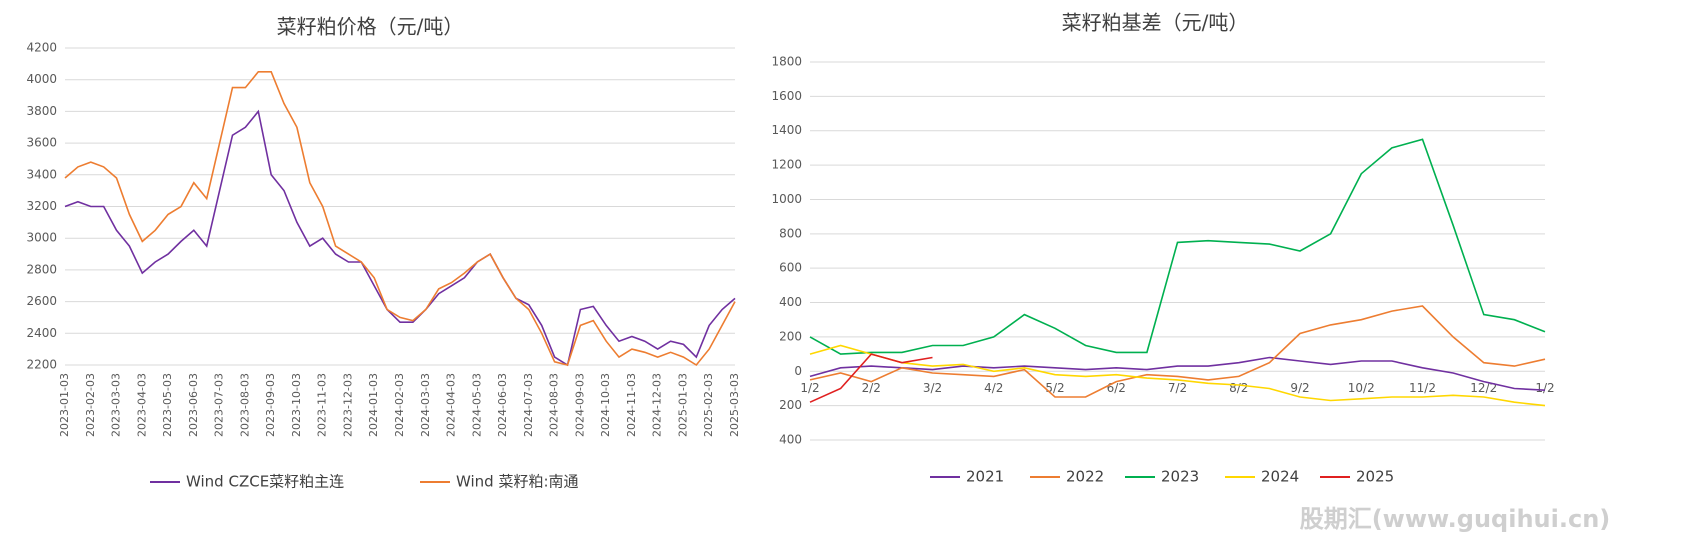 This screenshot has height=551, width=1701. What do you see at coordinates (270, 405) in the screenshot?
I see `x-tick-label: 2023-09-03` at bounding box center [270, 405].